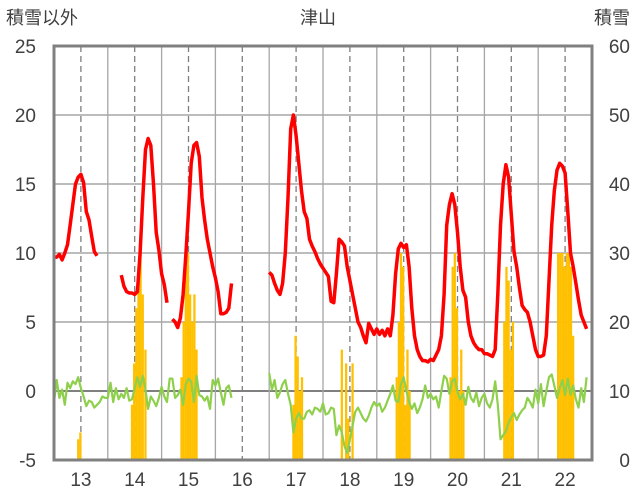 The height and width of the screenshot is (501, 636). What do you see at coordinates (188, 480) in the screenshot?
I see `x-tick: 15` at bounding box center [188, 480].